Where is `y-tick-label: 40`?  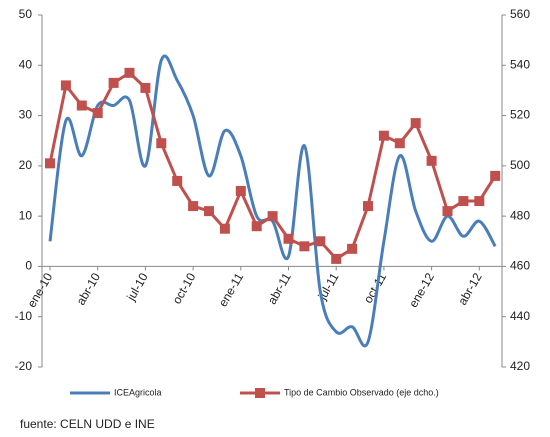
y-tick-label: 40 is located at coordinates (26, 64).